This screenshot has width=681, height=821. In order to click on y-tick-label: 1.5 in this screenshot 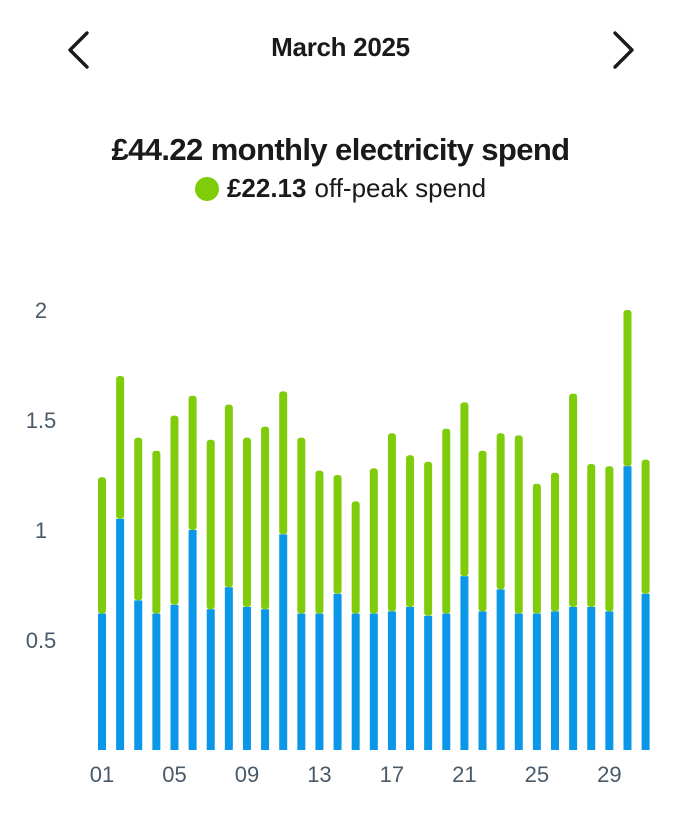, I will do `click(41, 420)`.